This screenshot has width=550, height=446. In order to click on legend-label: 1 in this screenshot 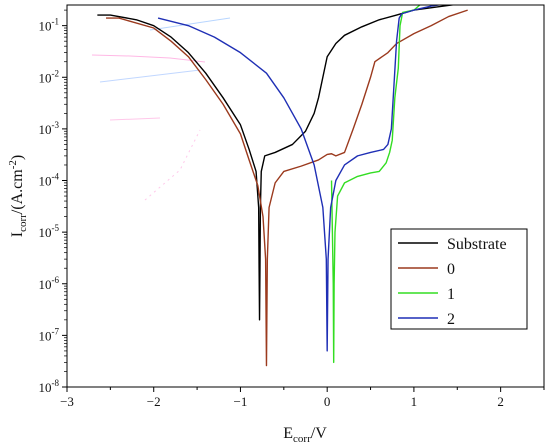, I will do `click(451, 294)`.